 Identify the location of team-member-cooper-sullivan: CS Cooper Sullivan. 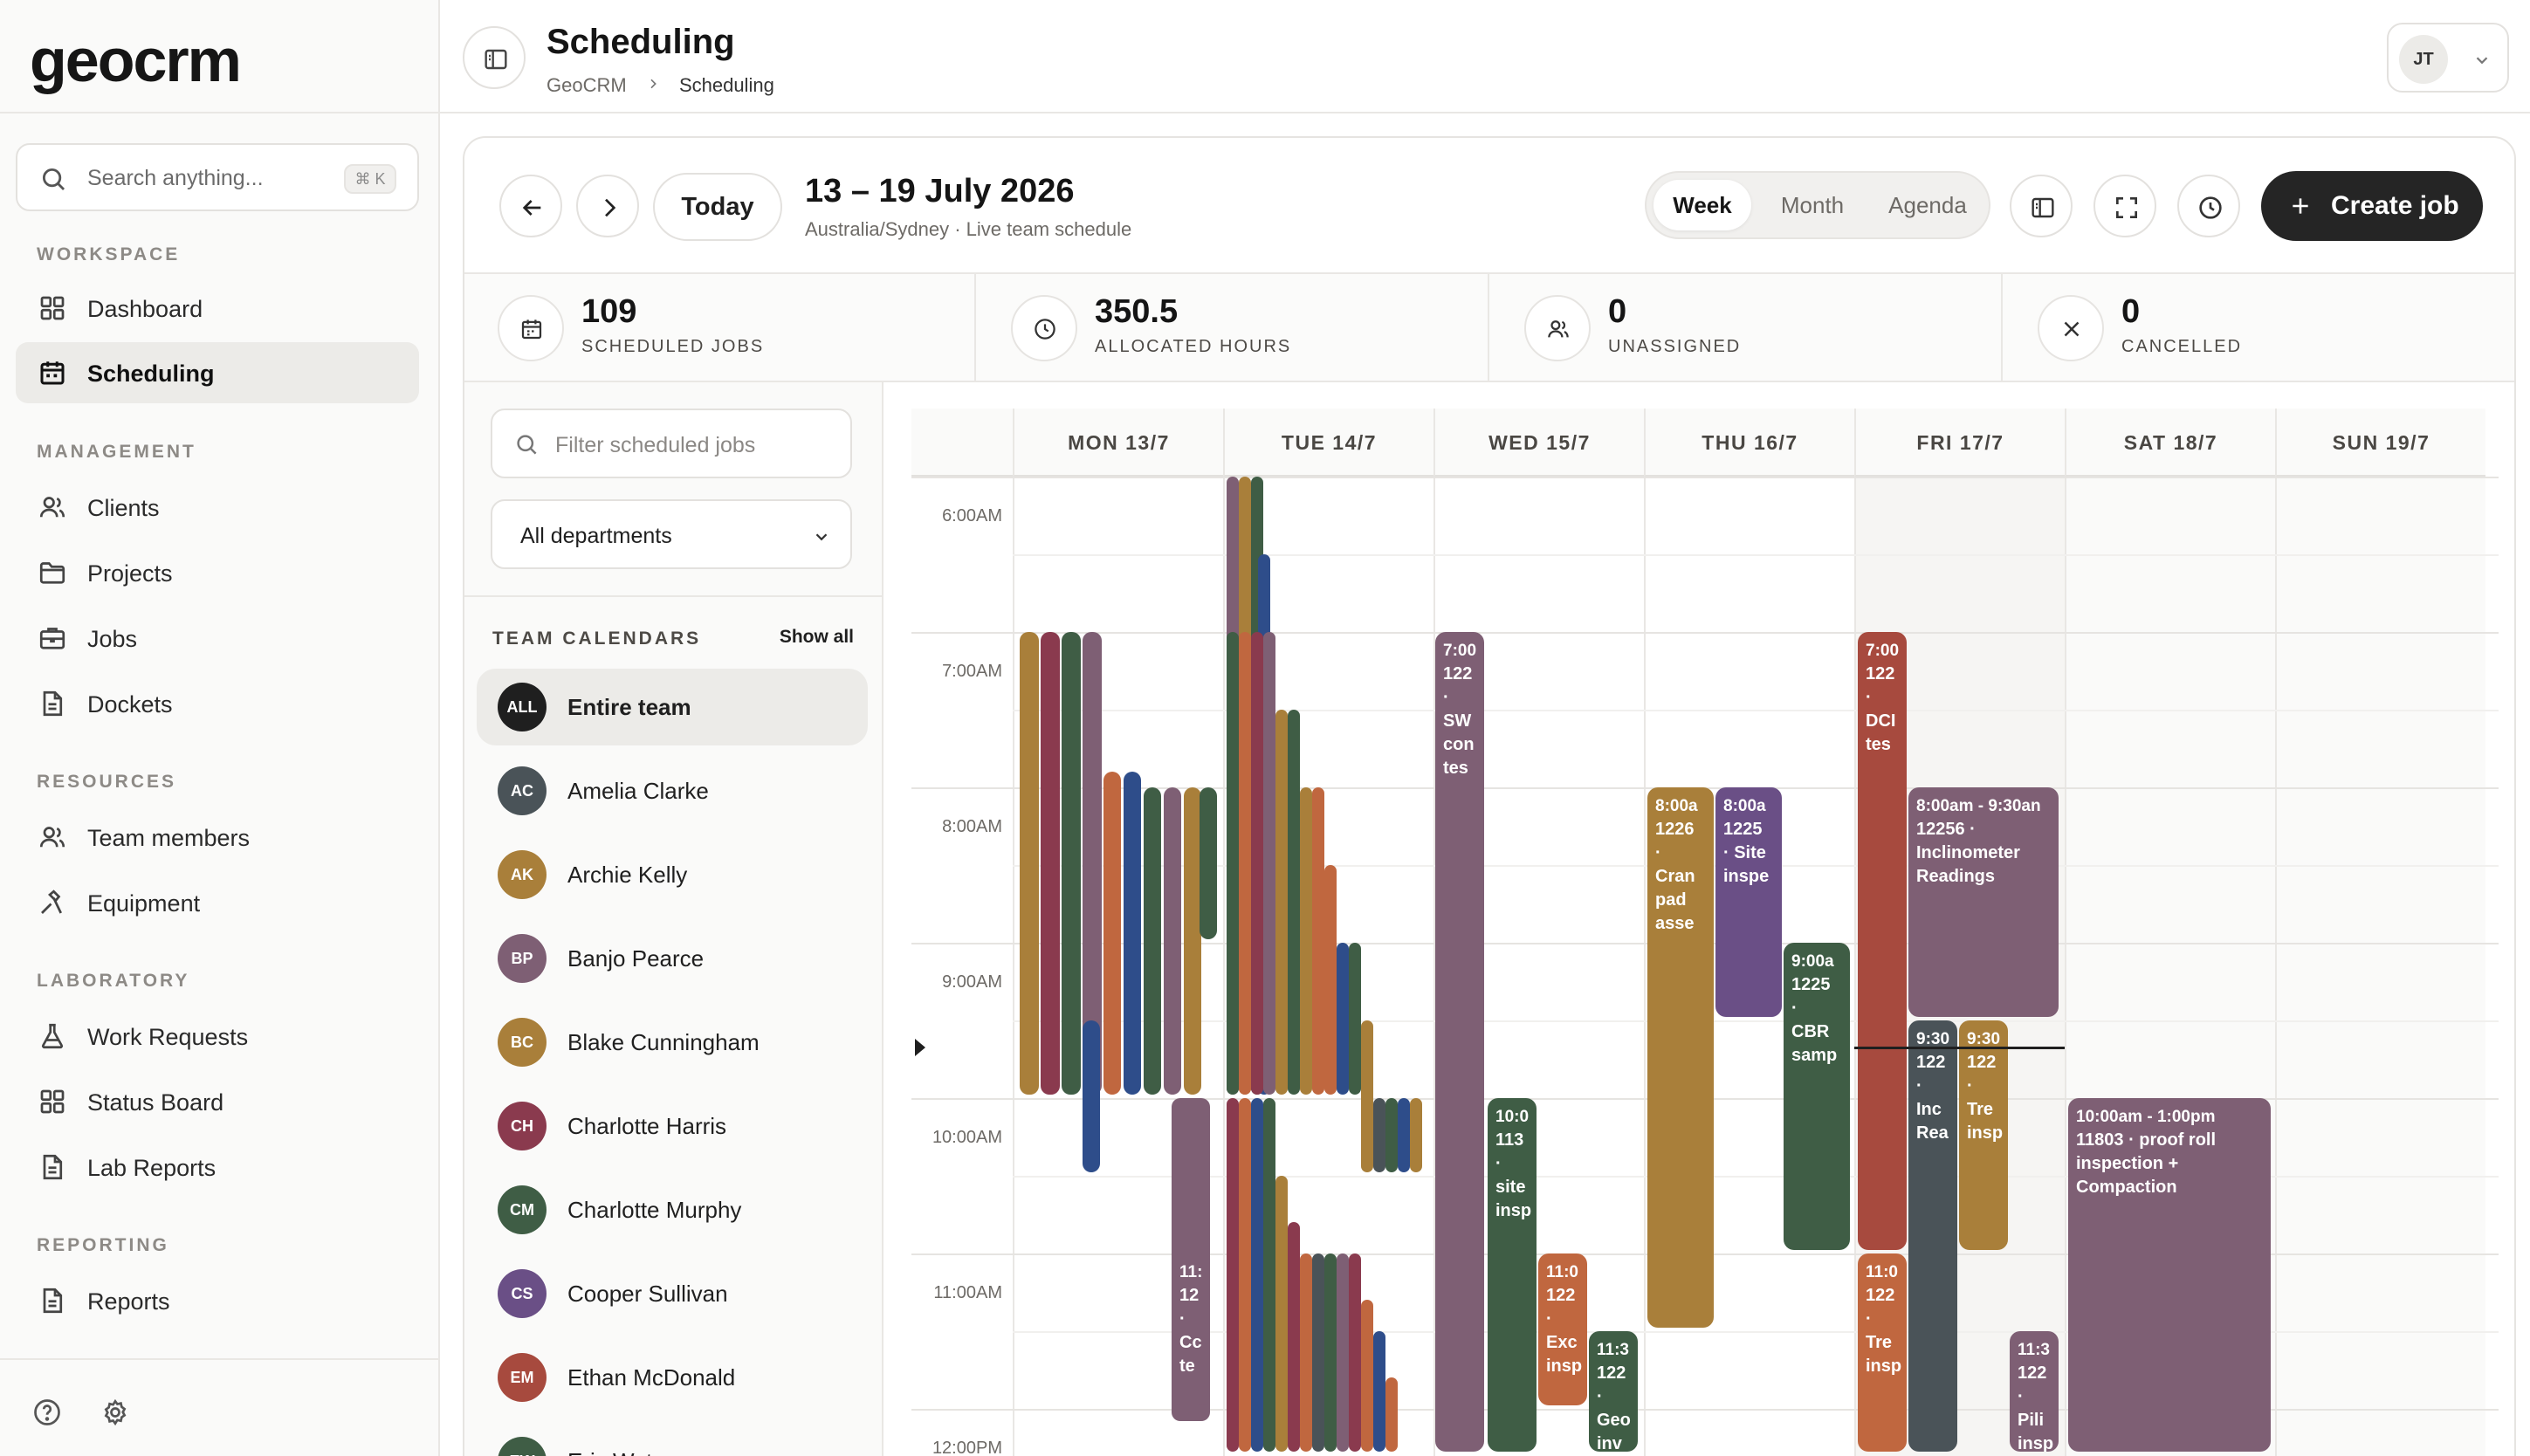
(672, 1293).